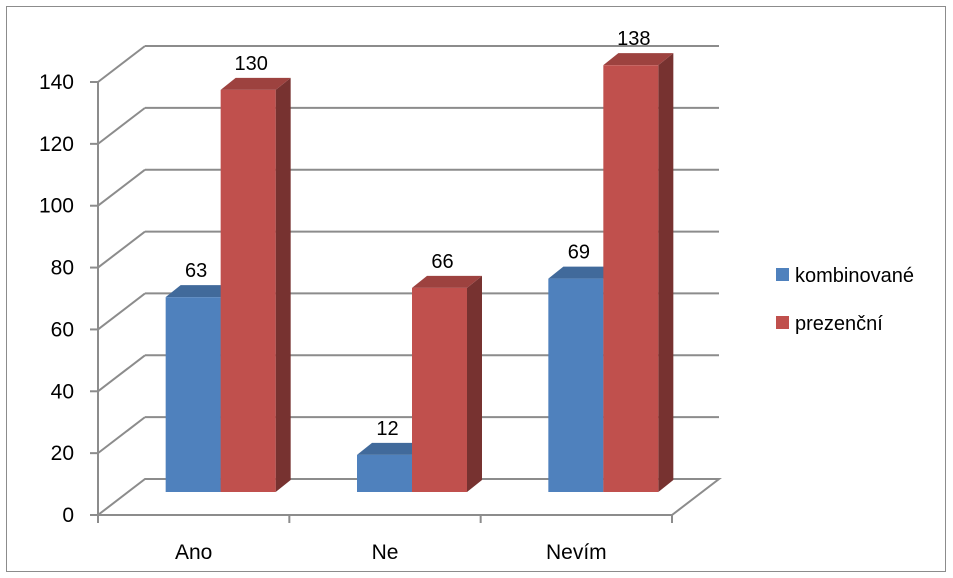 Image resolution: width=953 pixels, height=578 pixels. What do you see at coordinates (62, 268) in the screenshot?
I see `y-tick-label: 80` at bounding box center [62, 268].